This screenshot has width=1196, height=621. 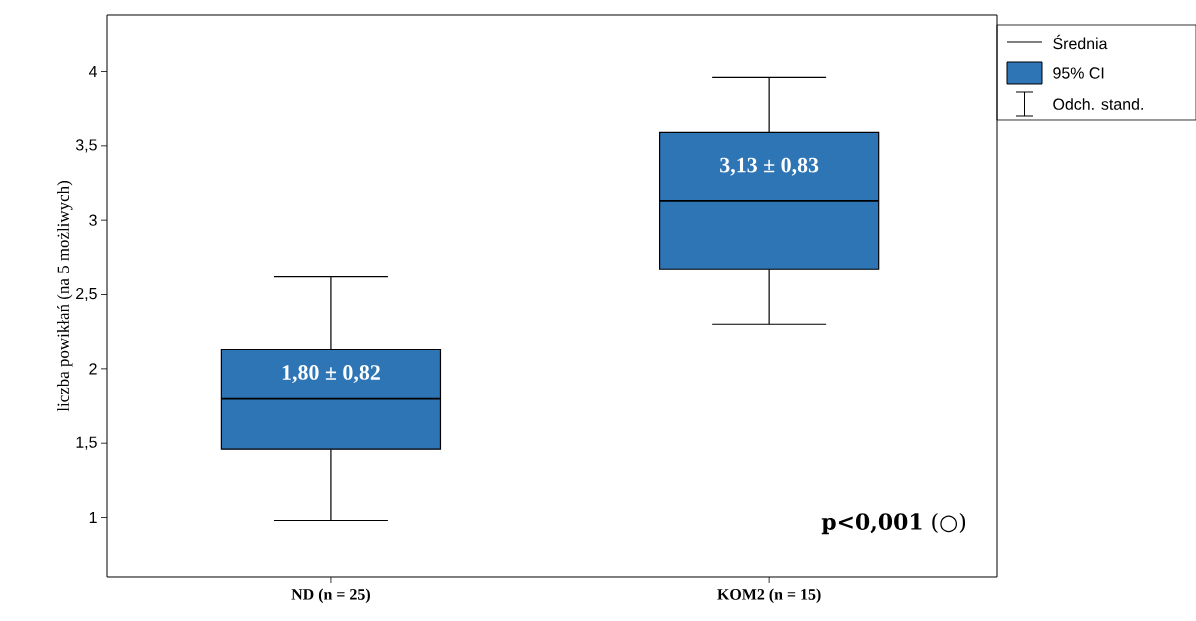 What do you see at coordinates (1080, 42) in the screenshot?
I see `text: Średnia` at bounding box center [1080, 42].